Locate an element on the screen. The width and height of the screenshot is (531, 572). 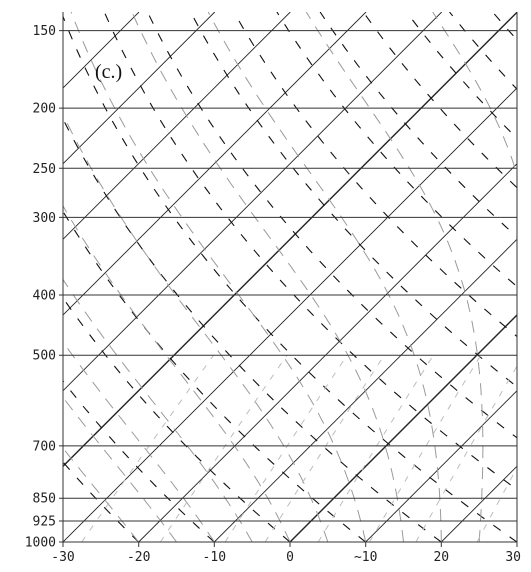
y-tick-label-850: 850 is located at coordinates (44, 499).